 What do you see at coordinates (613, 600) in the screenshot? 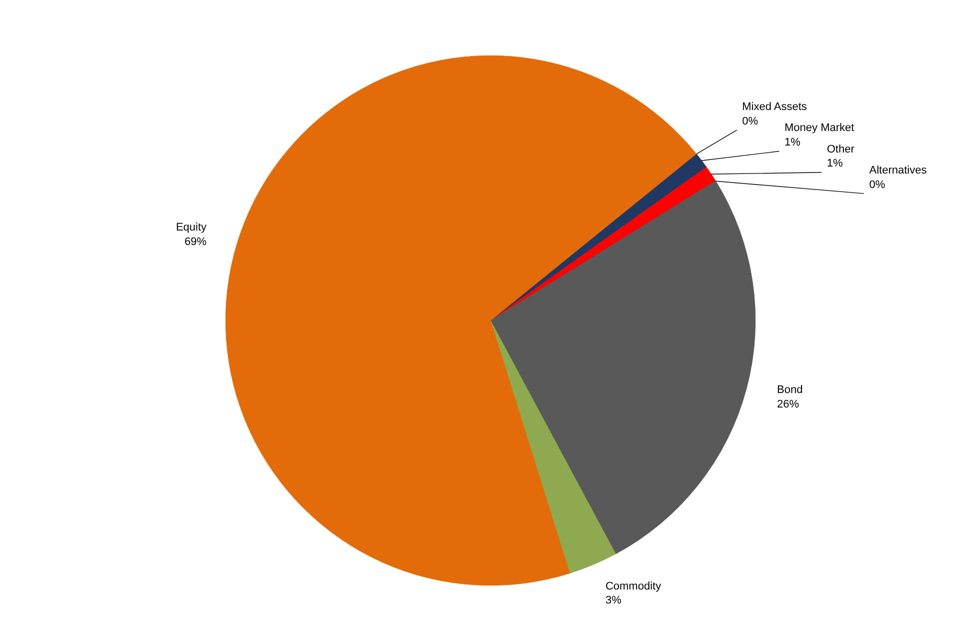
I see `data-label: 3%` at bounding box center [613, 600].